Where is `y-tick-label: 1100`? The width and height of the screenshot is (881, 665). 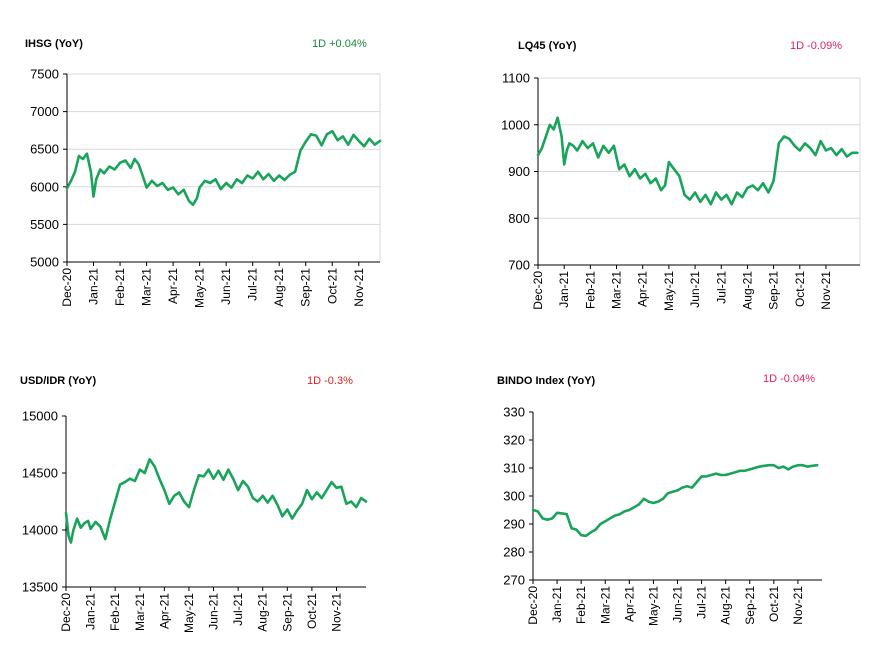
y-tick-label: 1100 is located at coordinates (516, 78).